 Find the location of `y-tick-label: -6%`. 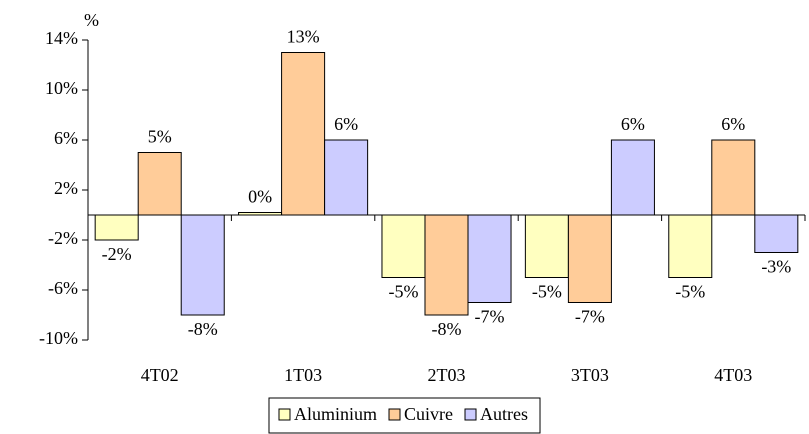

y-tick-label: -6% is located at coordinates (63, 288).